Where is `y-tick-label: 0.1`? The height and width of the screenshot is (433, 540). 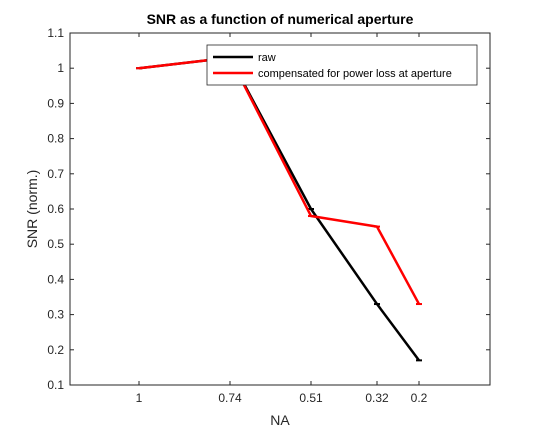 y-tick-label: 0.1 is located at coordinates (55, 385).